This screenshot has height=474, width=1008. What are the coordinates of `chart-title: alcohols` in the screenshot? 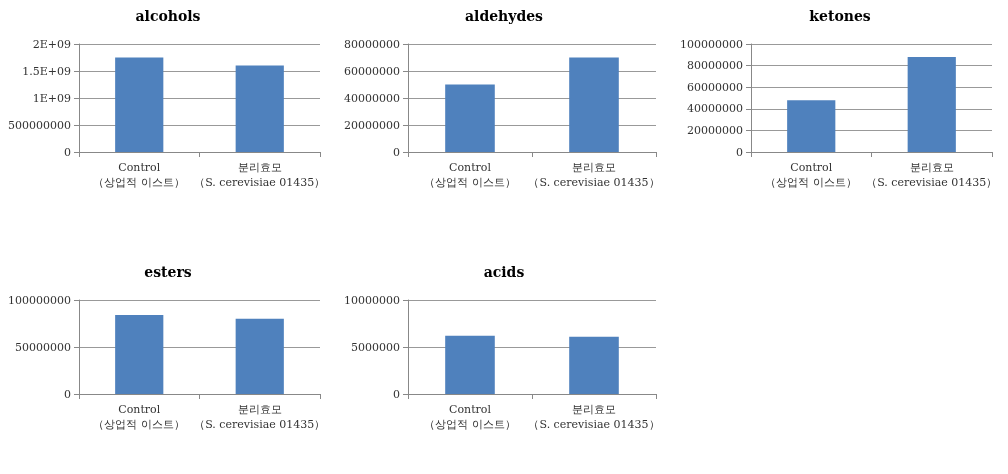 It's located at (168, 16).